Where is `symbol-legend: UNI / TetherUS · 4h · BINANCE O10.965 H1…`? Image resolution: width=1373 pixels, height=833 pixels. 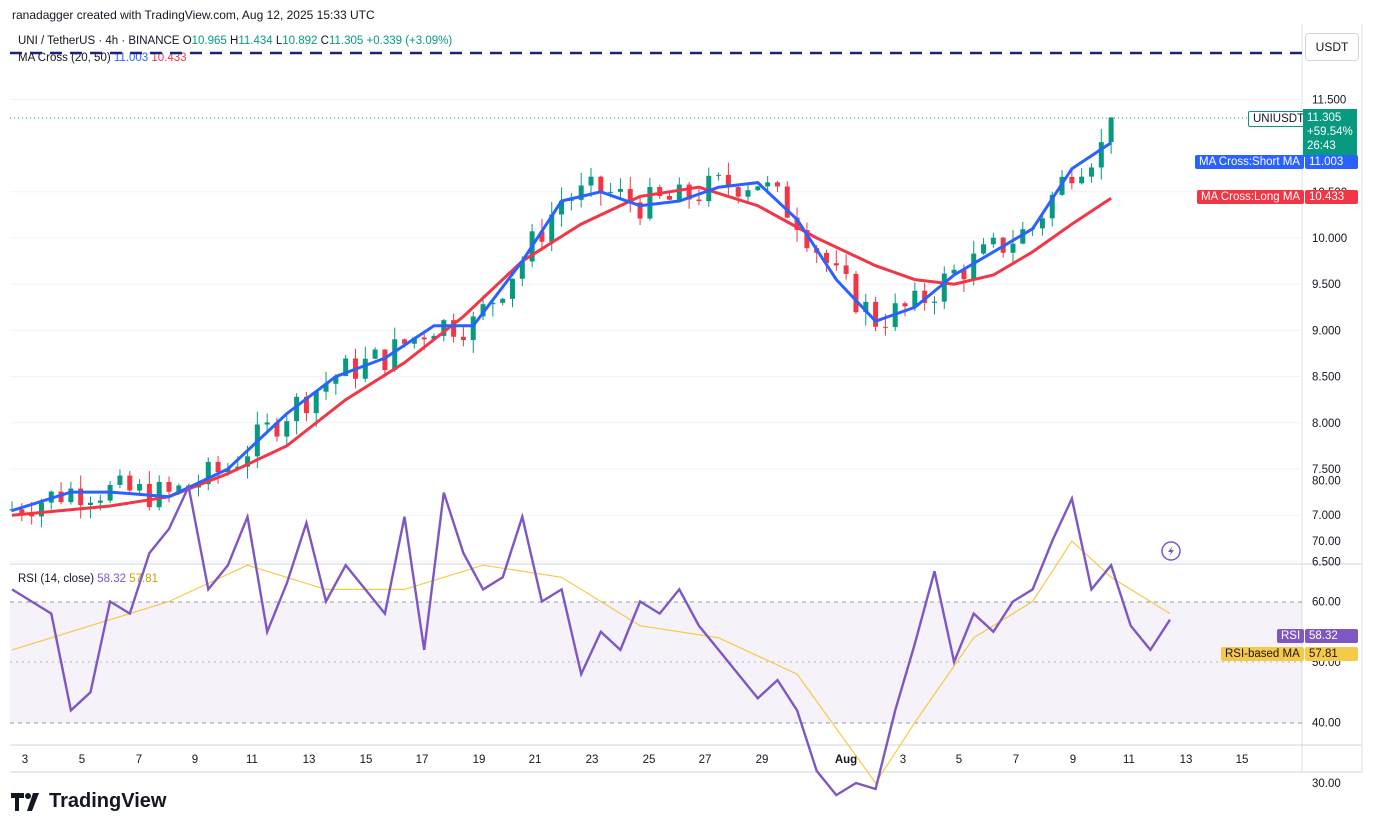 symbol-legend: UNI / TetherUS · 4h · BINANCE O10.965 H1… is located at coordinates (235, 41).